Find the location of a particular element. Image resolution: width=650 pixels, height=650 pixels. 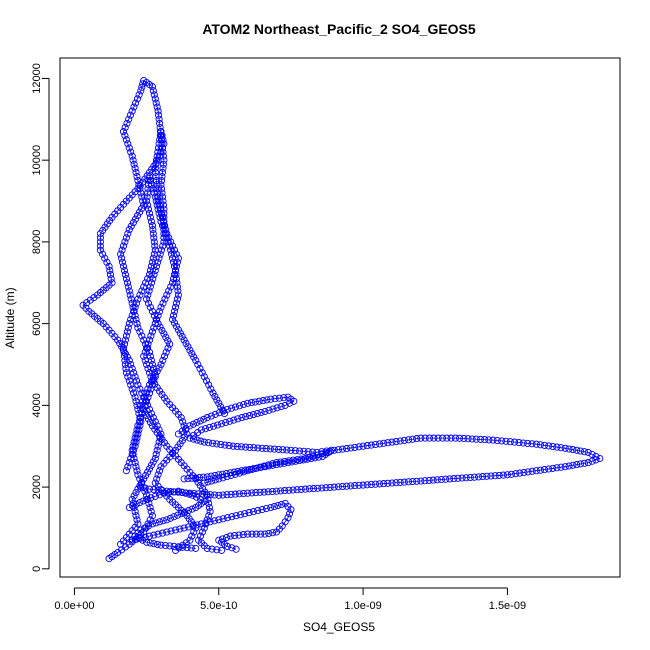

data-series is located at coordinates (254, 438).